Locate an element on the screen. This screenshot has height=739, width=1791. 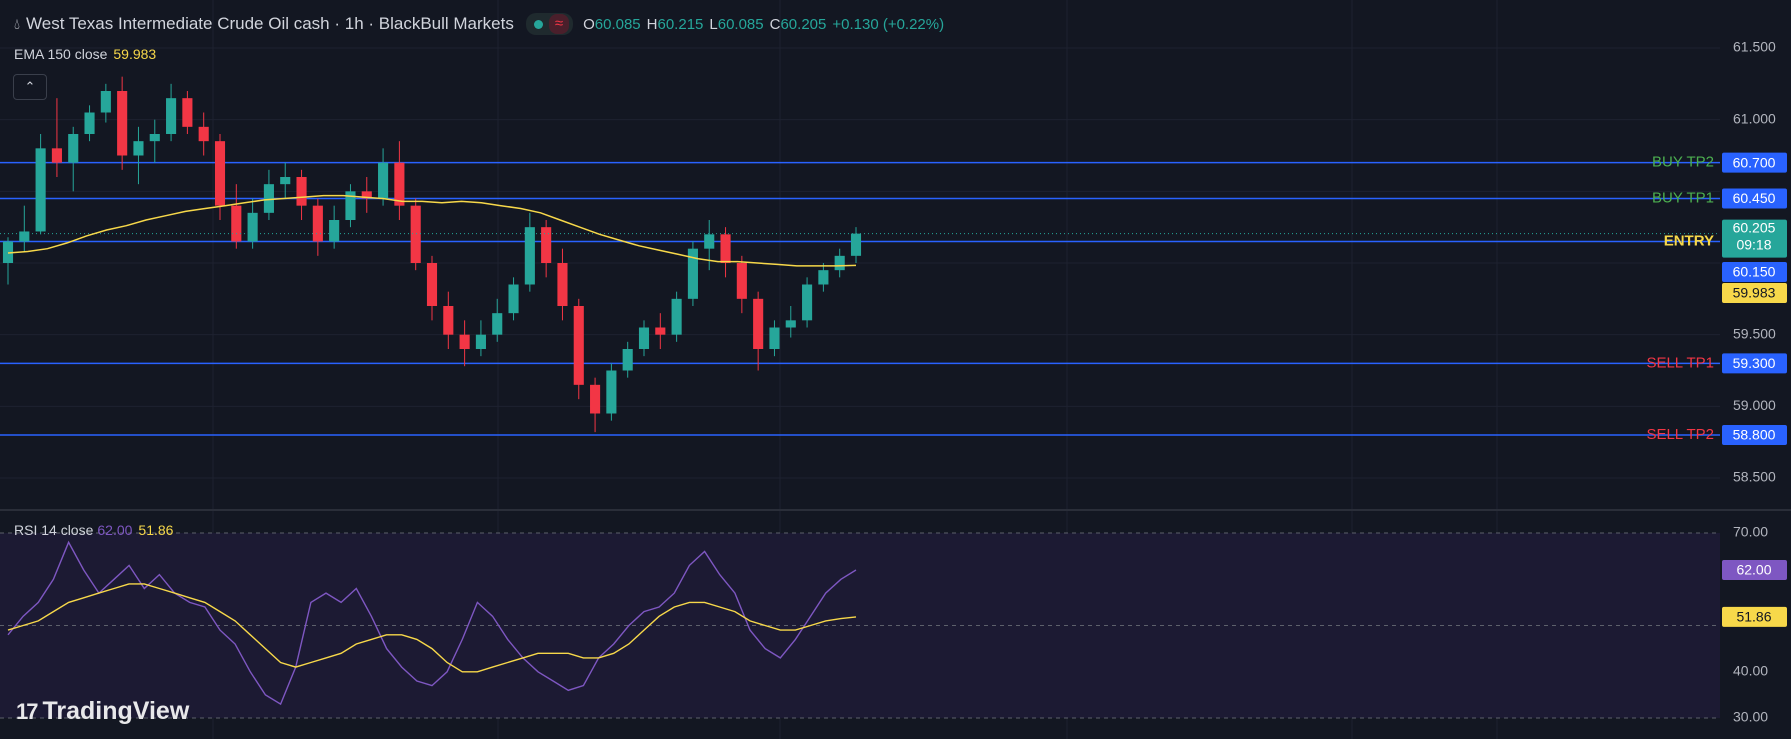
ema-price-tag is located at coordinates (1754, 293).